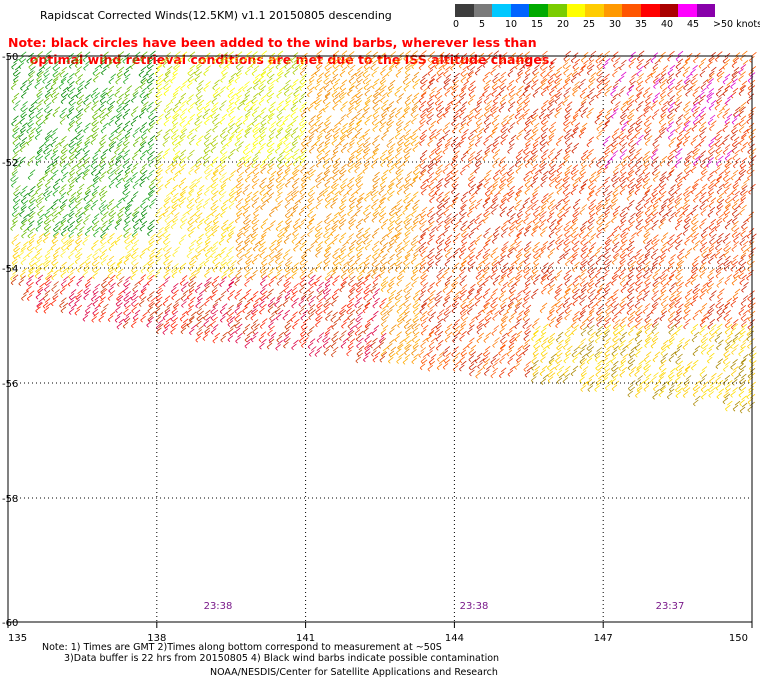 This screenshot has height=688, width=760. What do you see at coordinates (10, 57) in the screenshot?
I see `lat-tick-label: -50` at bounding box center [10, 57].